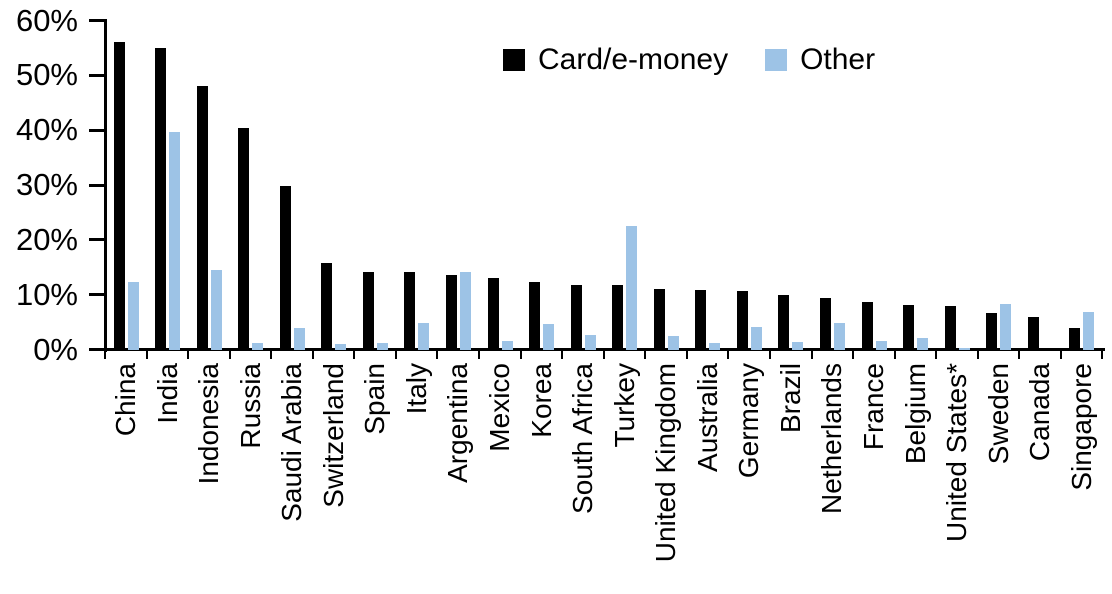 Image resolution: width=1112 pixels, height=594 pixels. Describe the element at coordinates (1040, 412) in the screenshot. I see `x-axis-label-text: Canada` at that location.